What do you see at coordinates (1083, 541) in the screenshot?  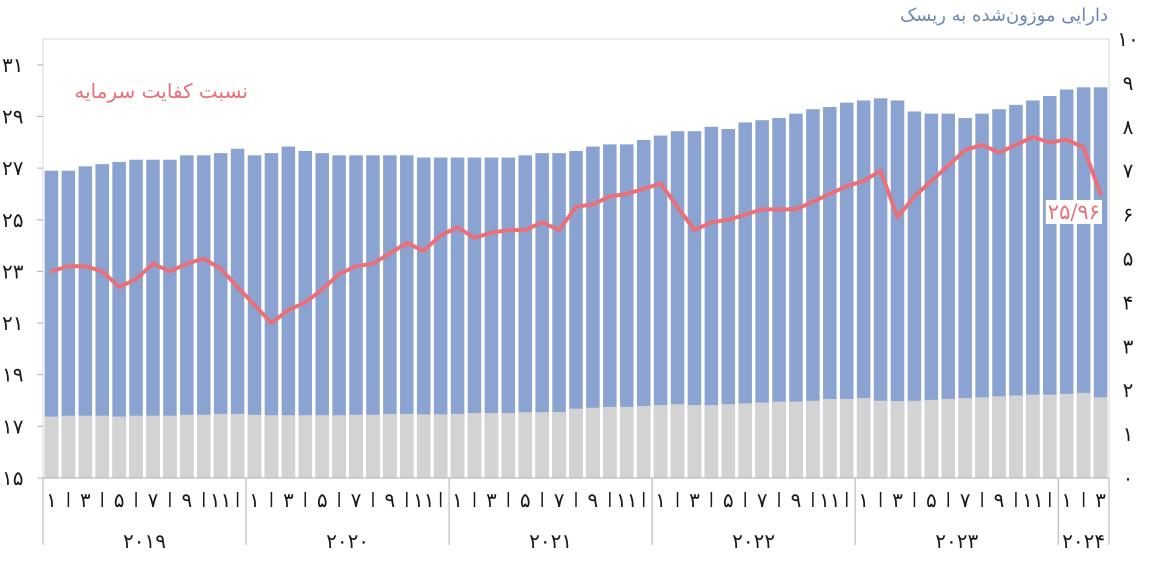 I see `year-label: ۲۰۲۴` at bounding box center [1083, 541].